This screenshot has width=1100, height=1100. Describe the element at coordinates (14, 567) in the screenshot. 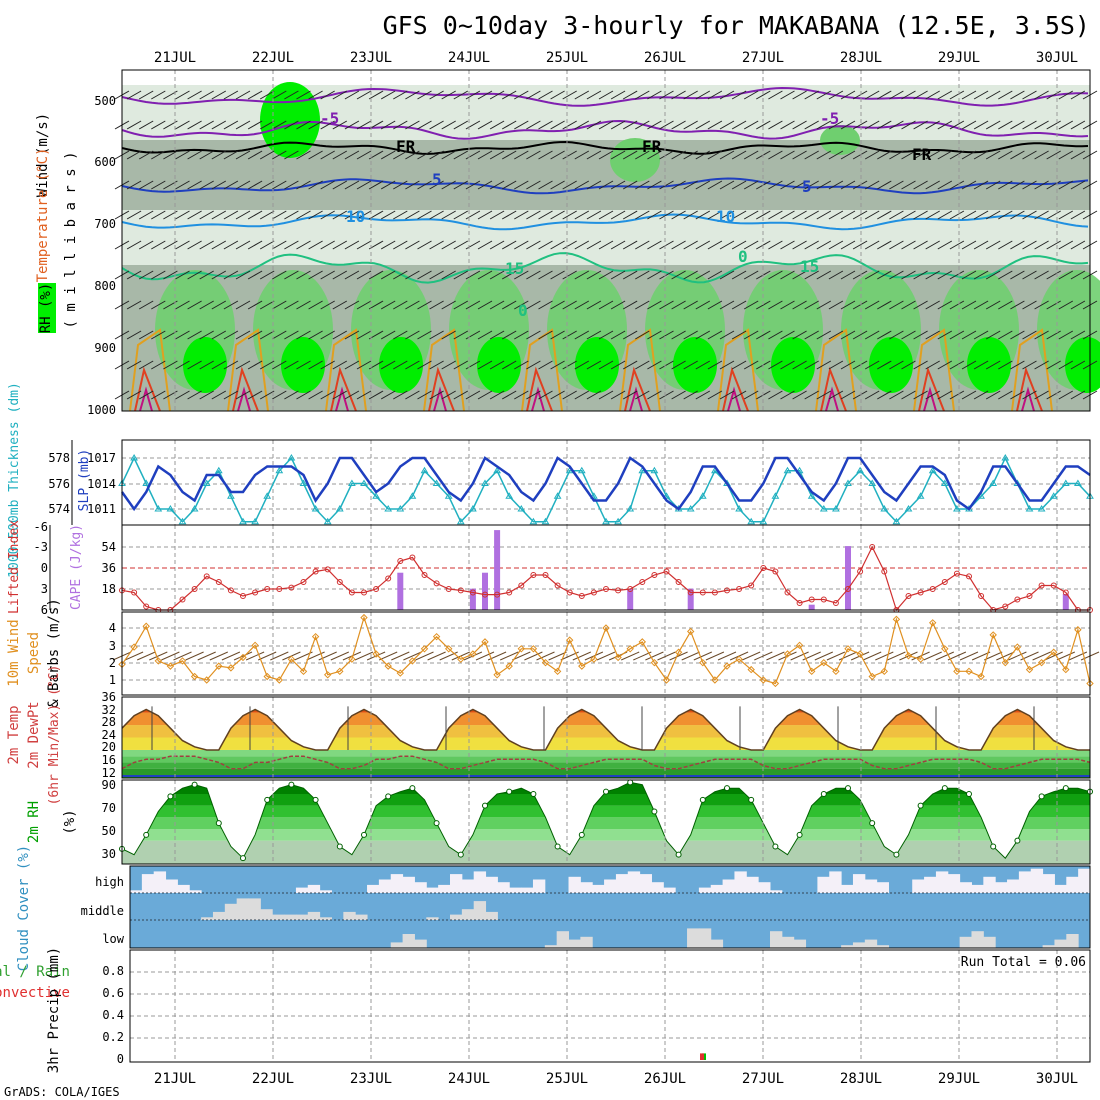

I see `li-axis-label: Lifted Index` at that location.